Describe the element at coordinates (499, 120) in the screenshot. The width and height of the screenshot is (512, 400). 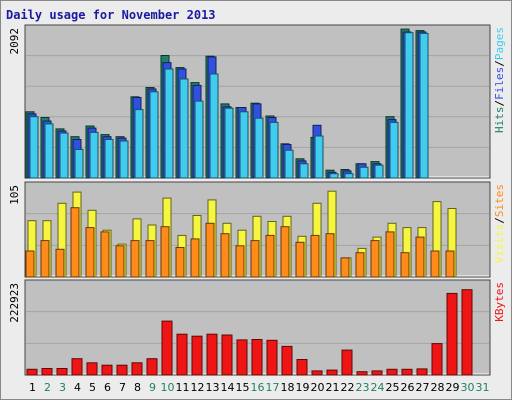
I see `legend-item-hits: Hits` at that location.